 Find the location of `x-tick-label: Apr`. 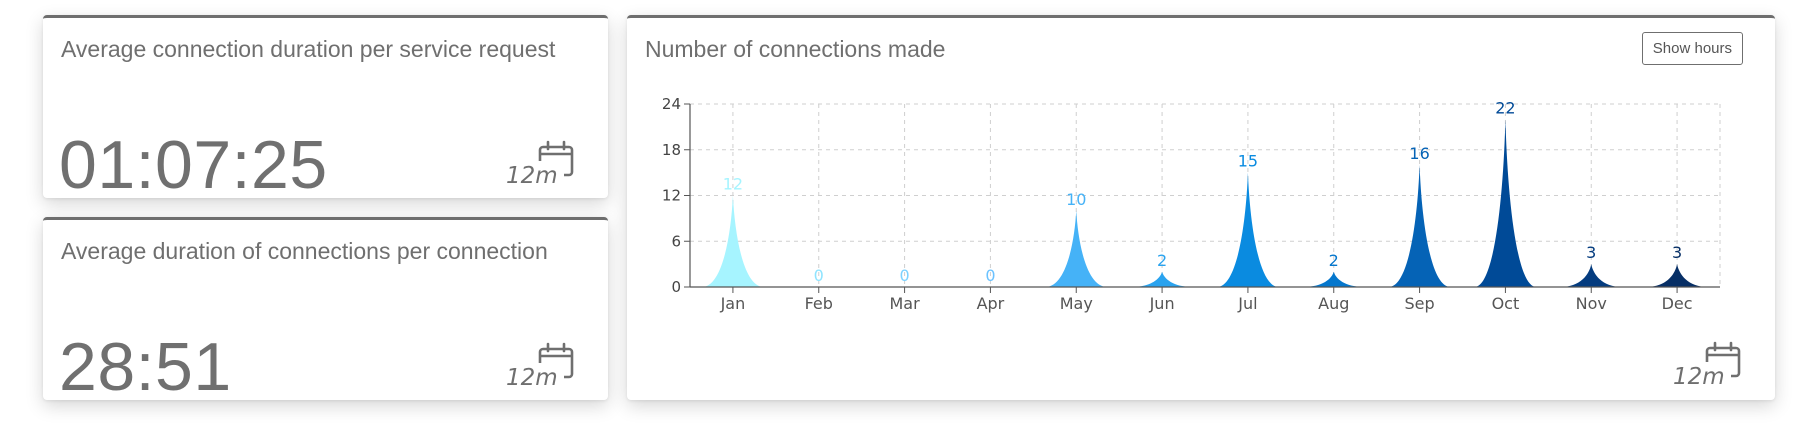

x-tick-label: Apr is located at coordinates (991, 303).